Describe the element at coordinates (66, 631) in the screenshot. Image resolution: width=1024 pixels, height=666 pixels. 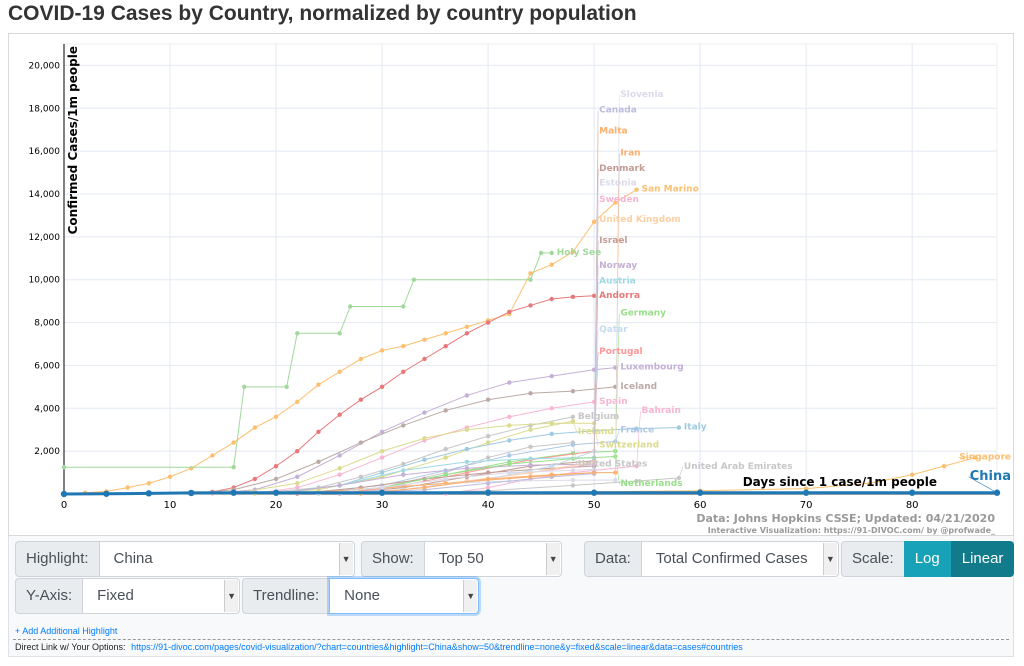
I see `add-highlight-link: + Add Additional Highlight` at that location.